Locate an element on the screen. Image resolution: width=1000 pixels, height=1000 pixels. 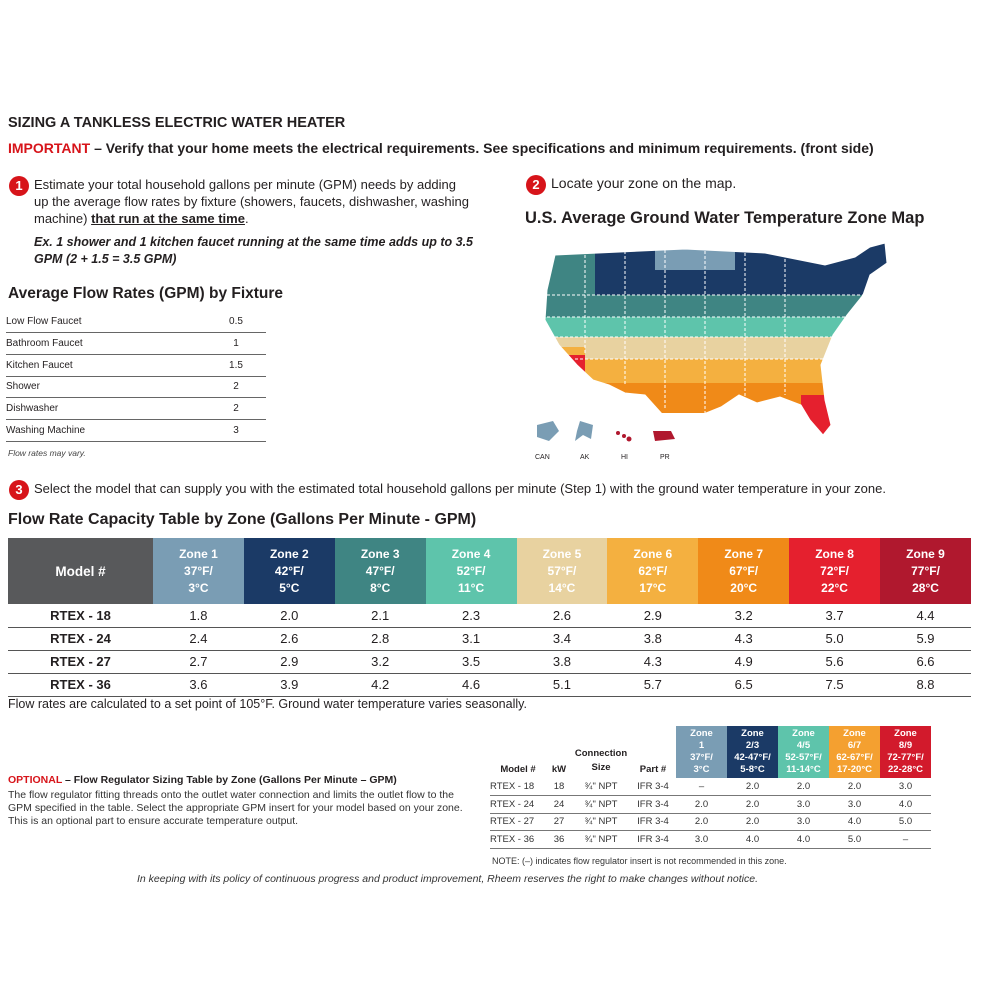
step-2-badge: 2 is located at coordinates (536, 185).